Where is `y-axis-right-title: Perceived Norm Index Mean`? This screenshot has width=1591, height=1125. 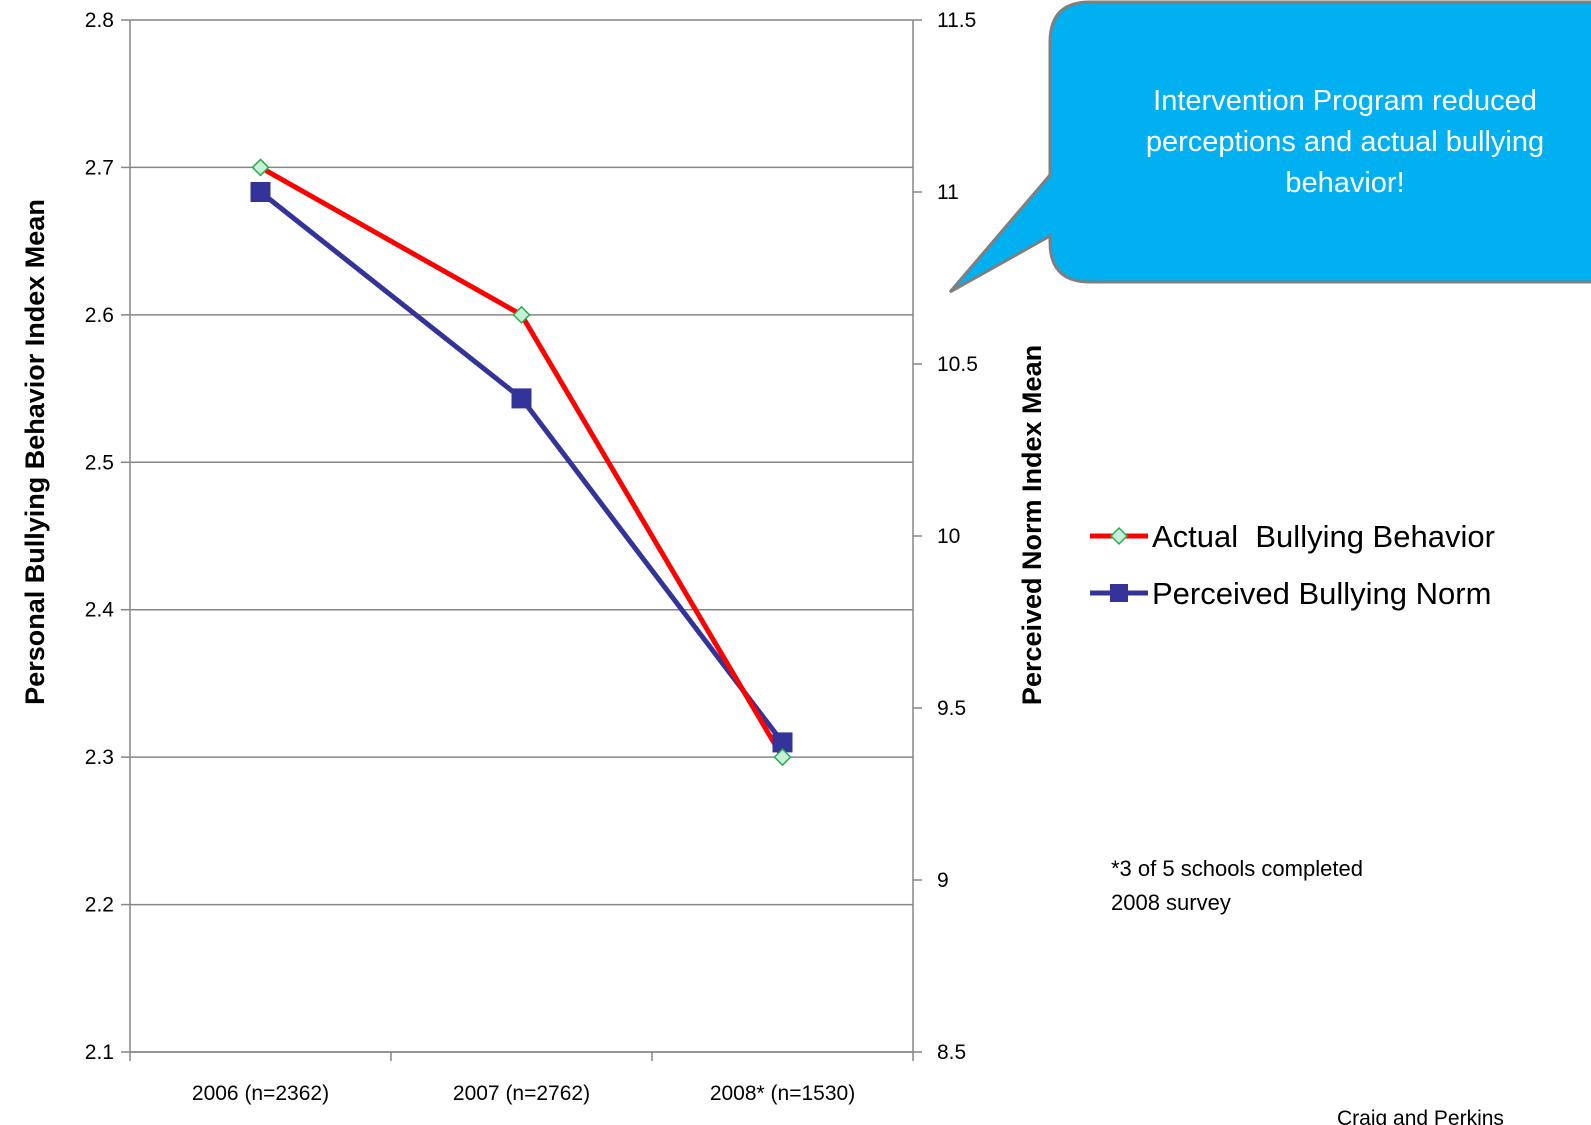 y-axis-right-title: Perceived Norm Index Mean is located at coordinates (1032, 525).